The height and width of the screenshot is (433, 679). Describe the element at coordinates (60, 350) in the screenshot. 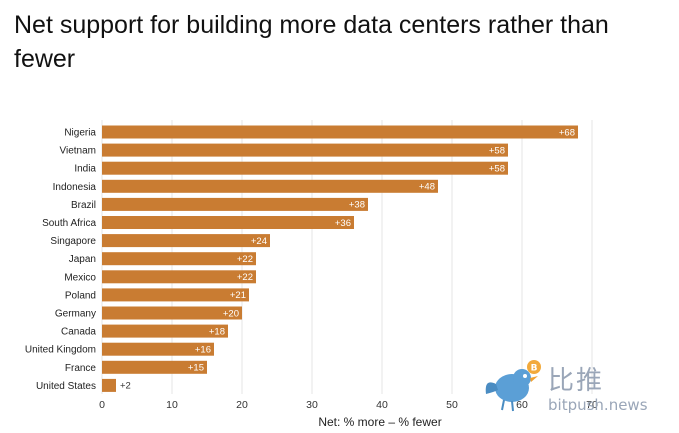

I see `category-label: United Kingdom` at that location.